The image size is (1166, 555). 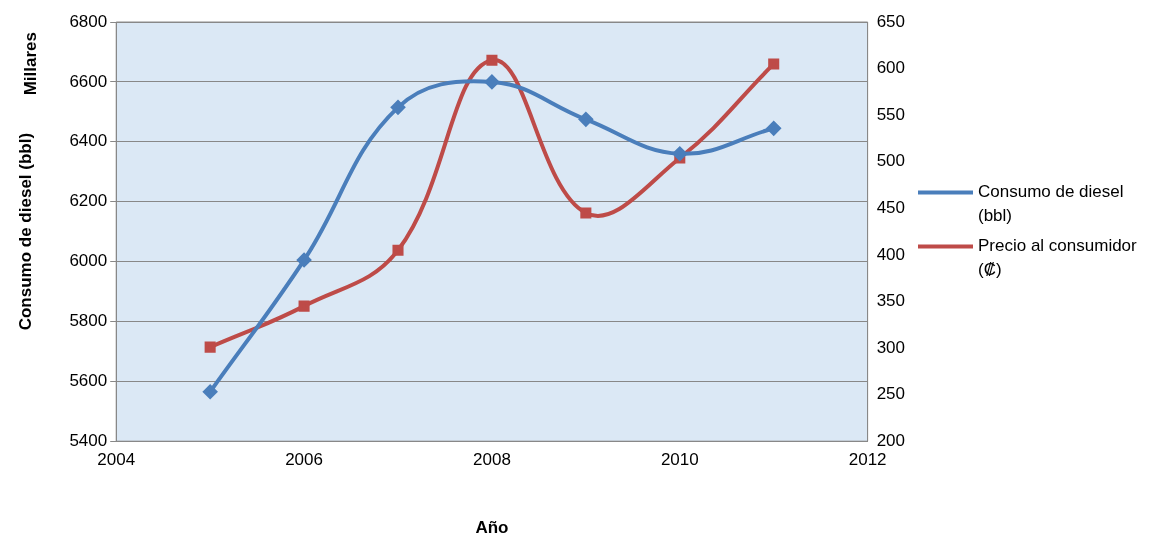 What do you see at coordinates (88, 81) in the screenshot?
I see `y-tick-label: 6600` at bounding box center [88, 81].